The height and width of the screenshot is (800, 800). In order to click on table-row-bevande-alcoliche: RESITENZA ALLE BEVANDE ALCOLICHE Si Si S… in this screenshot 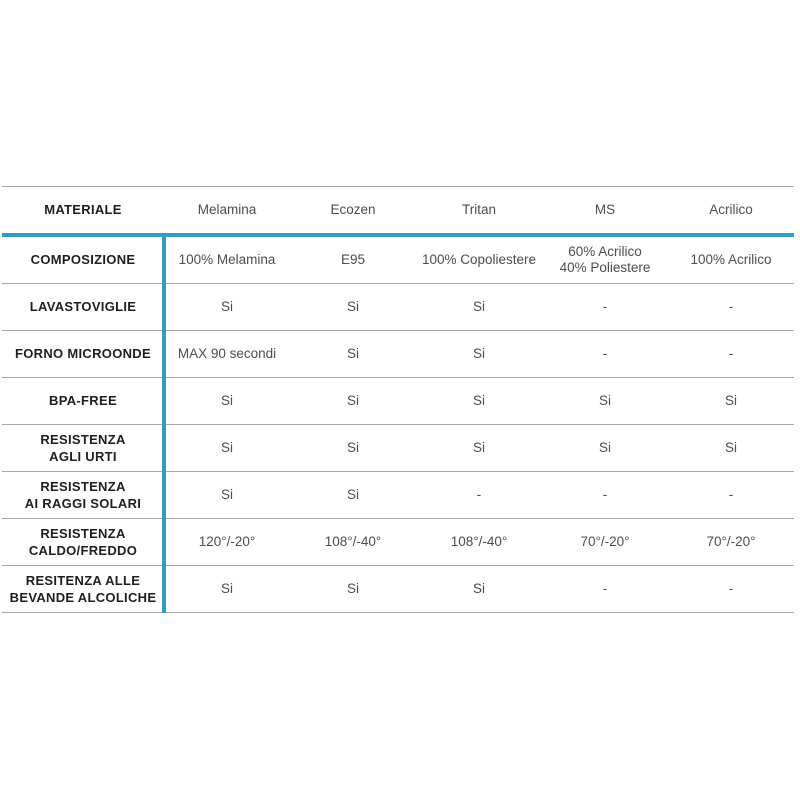, I will do `click(398, 589)`.